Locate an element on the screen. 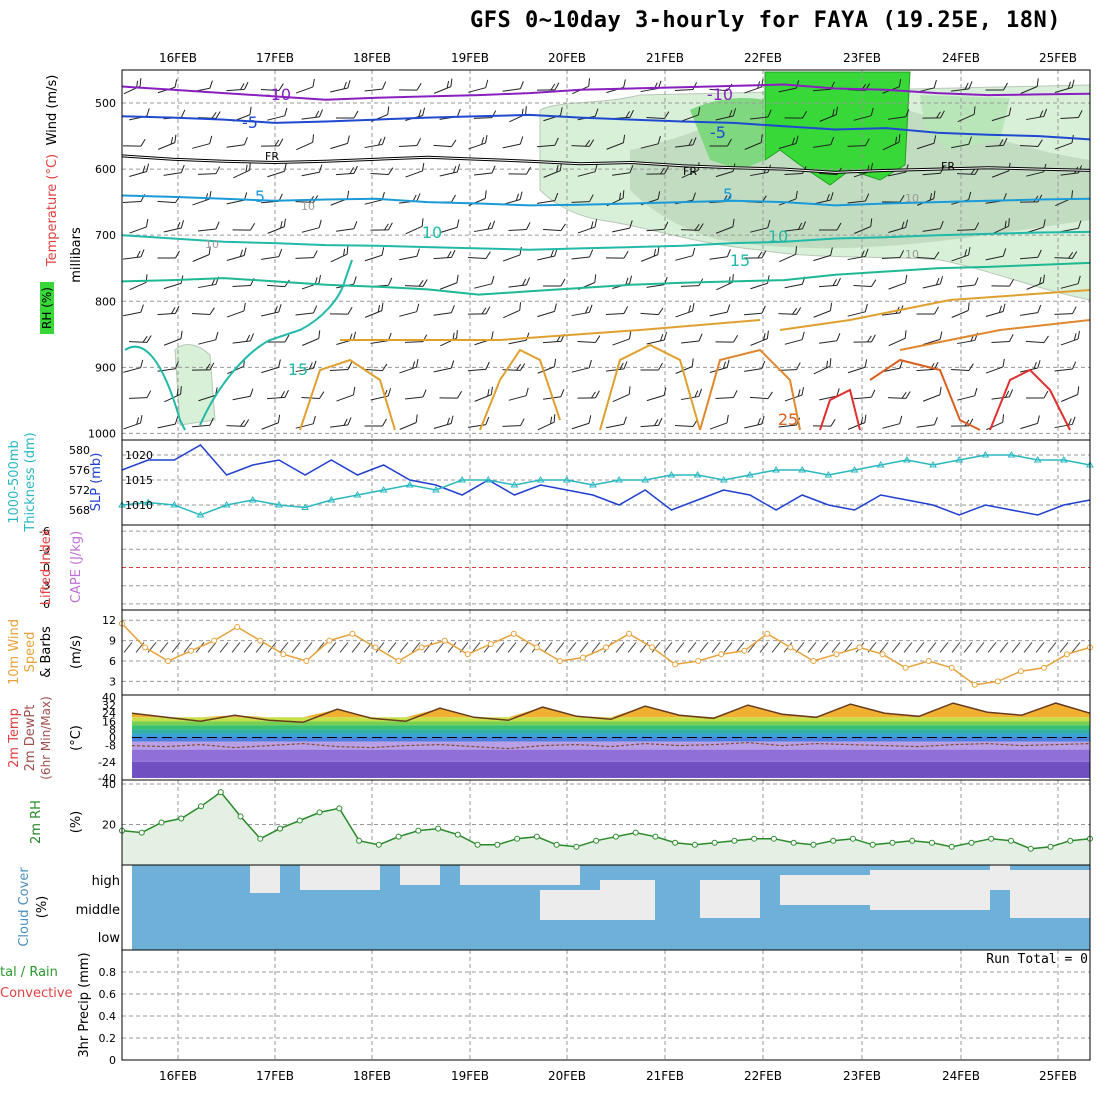 This screenshot has height=1100, width=1100. wind-ytick: 3 is located at coordinates (112, 681).